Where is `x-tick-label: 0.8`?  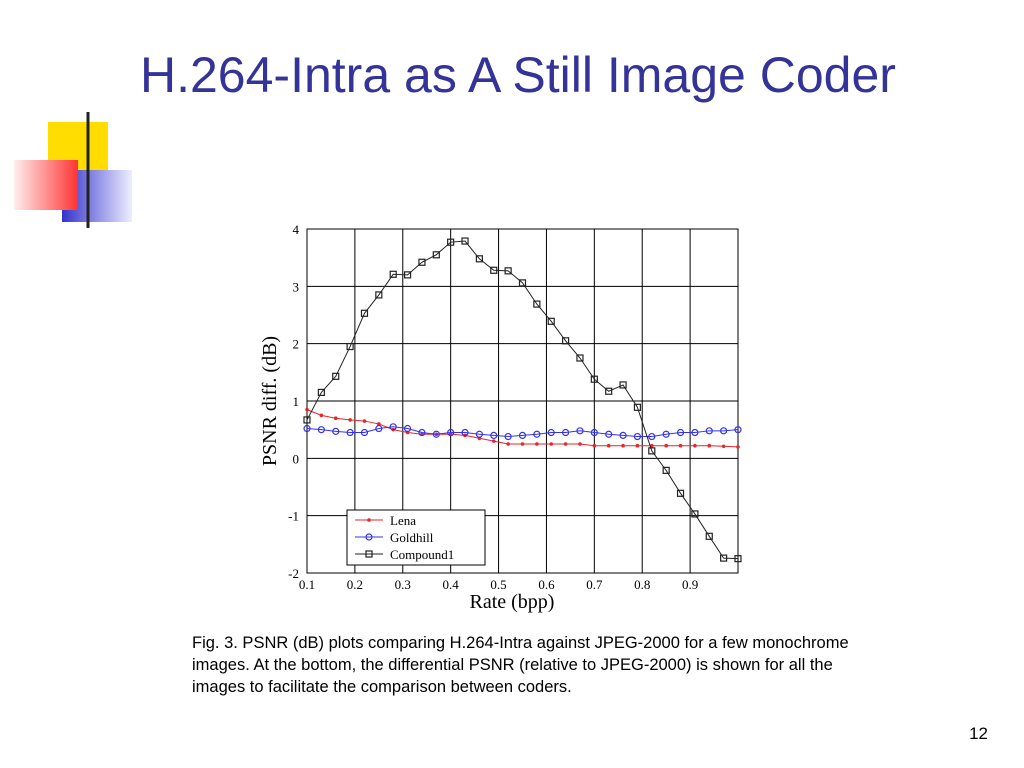
x-tick-label: 0.8 is located at coordinates (642, 584).